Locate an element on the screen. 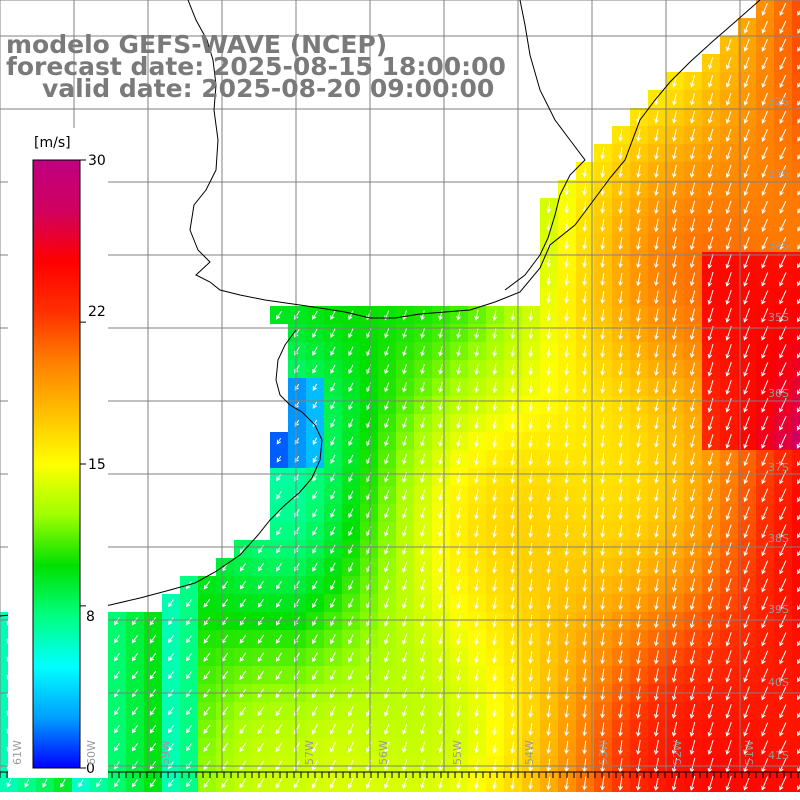 The height and width of the screenshot is (800, 800). lat-label-41s: 41S is located at coordinates (778, 755).